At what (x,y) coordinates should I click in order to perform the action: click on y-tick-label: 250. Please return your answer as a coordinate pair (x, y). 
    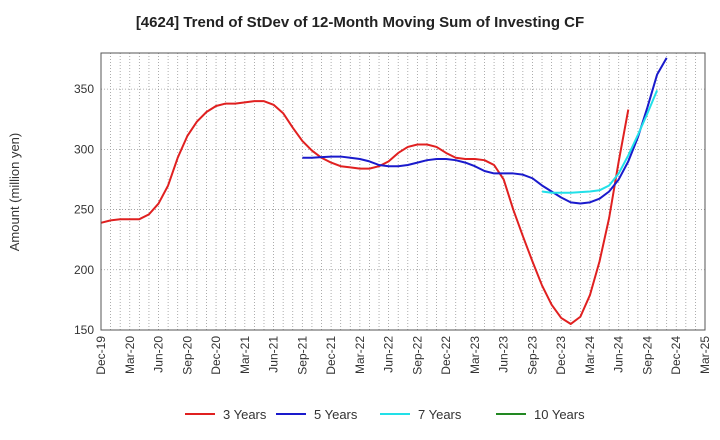
    Looking at the image, I should click on (84, 210).